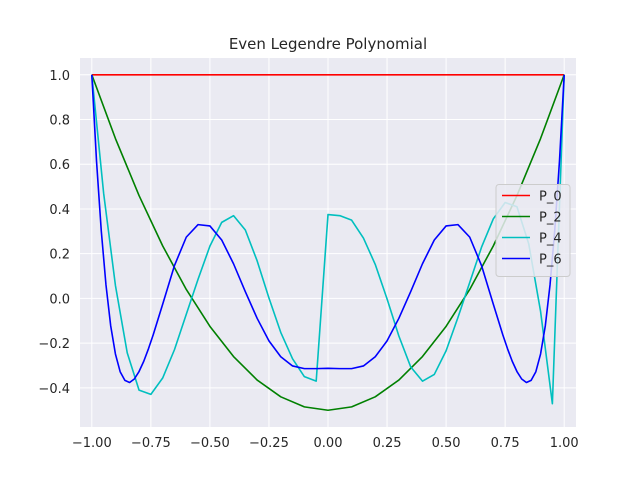 The height and width of the screenshot is (480, 640). What do you see at coordinates (54, 389) in the screenshot?
I see `y-tick-label: −0.4` at bounding box center [54, 389].